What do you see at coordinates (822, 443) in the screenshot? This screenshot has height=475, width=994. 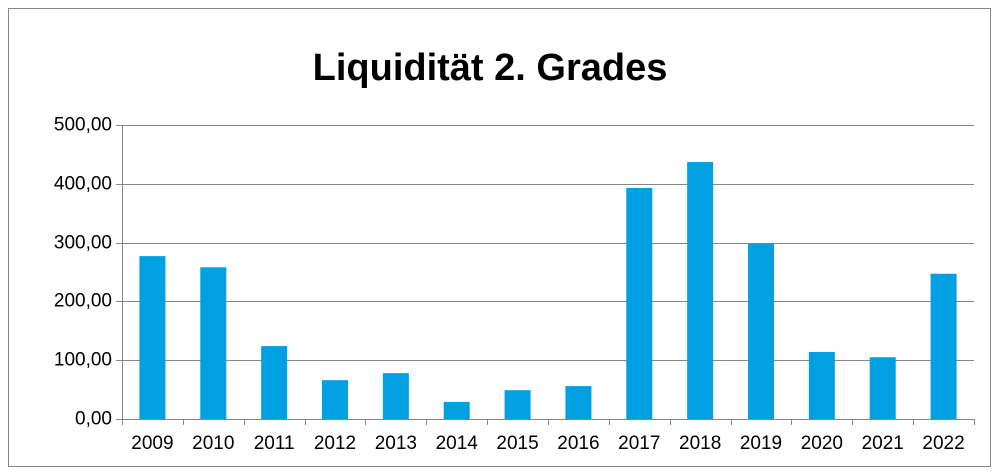 I see `x-tick-label: 2020` at bounding box center [822, 443].